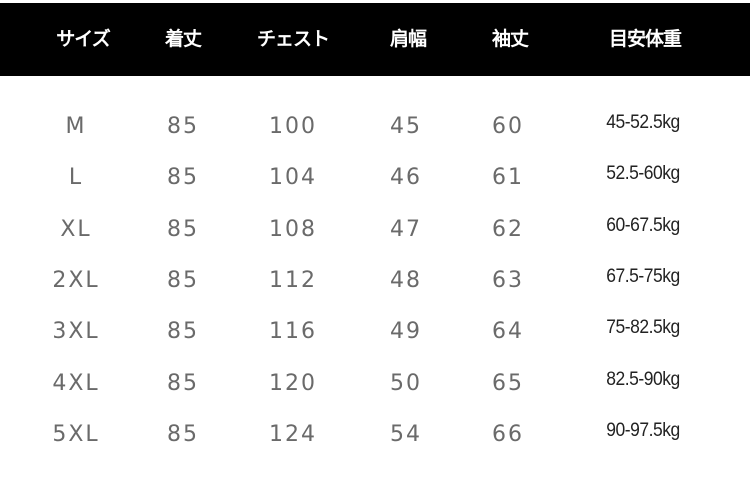 This screenshot has height=482, width=750. I want to click on cell-chest: 112, so click(293, 280).